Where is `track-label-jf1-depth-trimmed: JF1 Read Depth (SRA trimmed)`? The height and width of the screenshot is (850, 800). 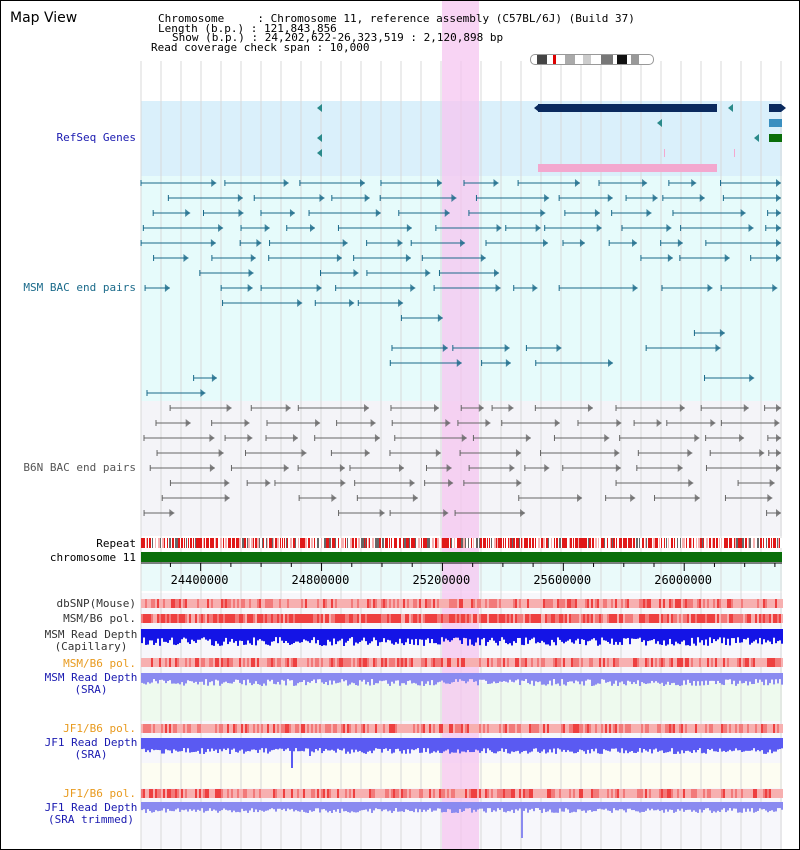 track-label-jf1-depth-trimmed: JF1 Read Depth (SRA trimmed) is located at coordinates (91, 813).